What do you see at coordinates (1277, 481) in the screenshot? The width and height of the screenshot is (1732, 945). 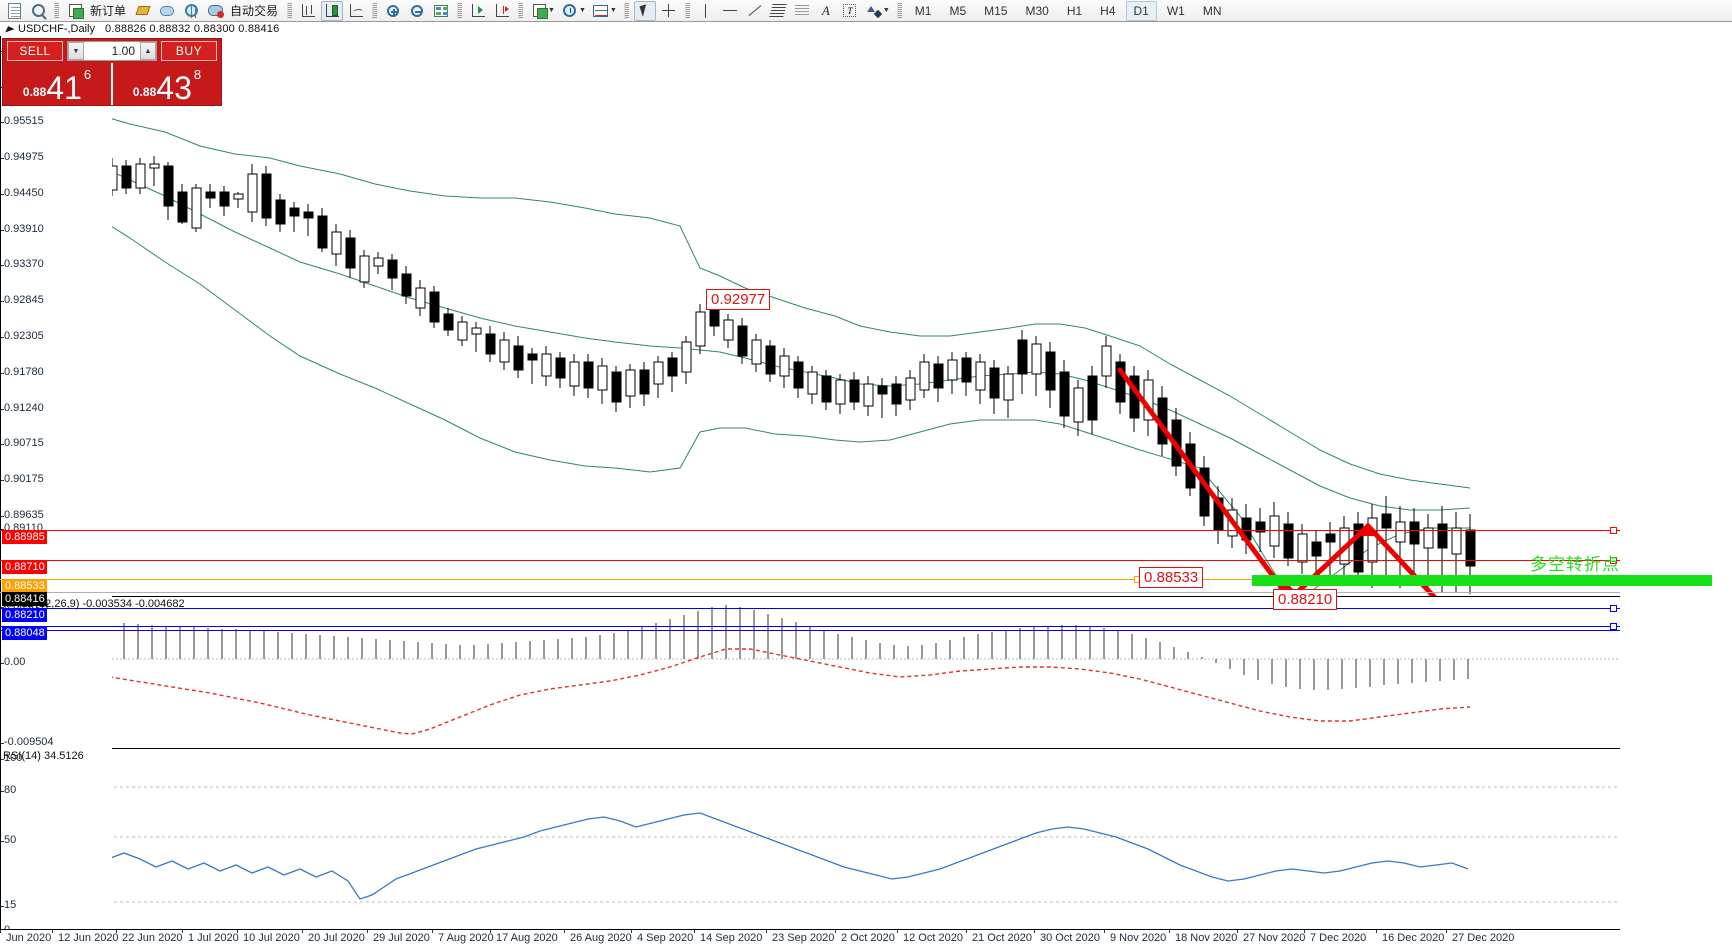 I see `down-trend-arrow` at bounding box center [1277, 481].